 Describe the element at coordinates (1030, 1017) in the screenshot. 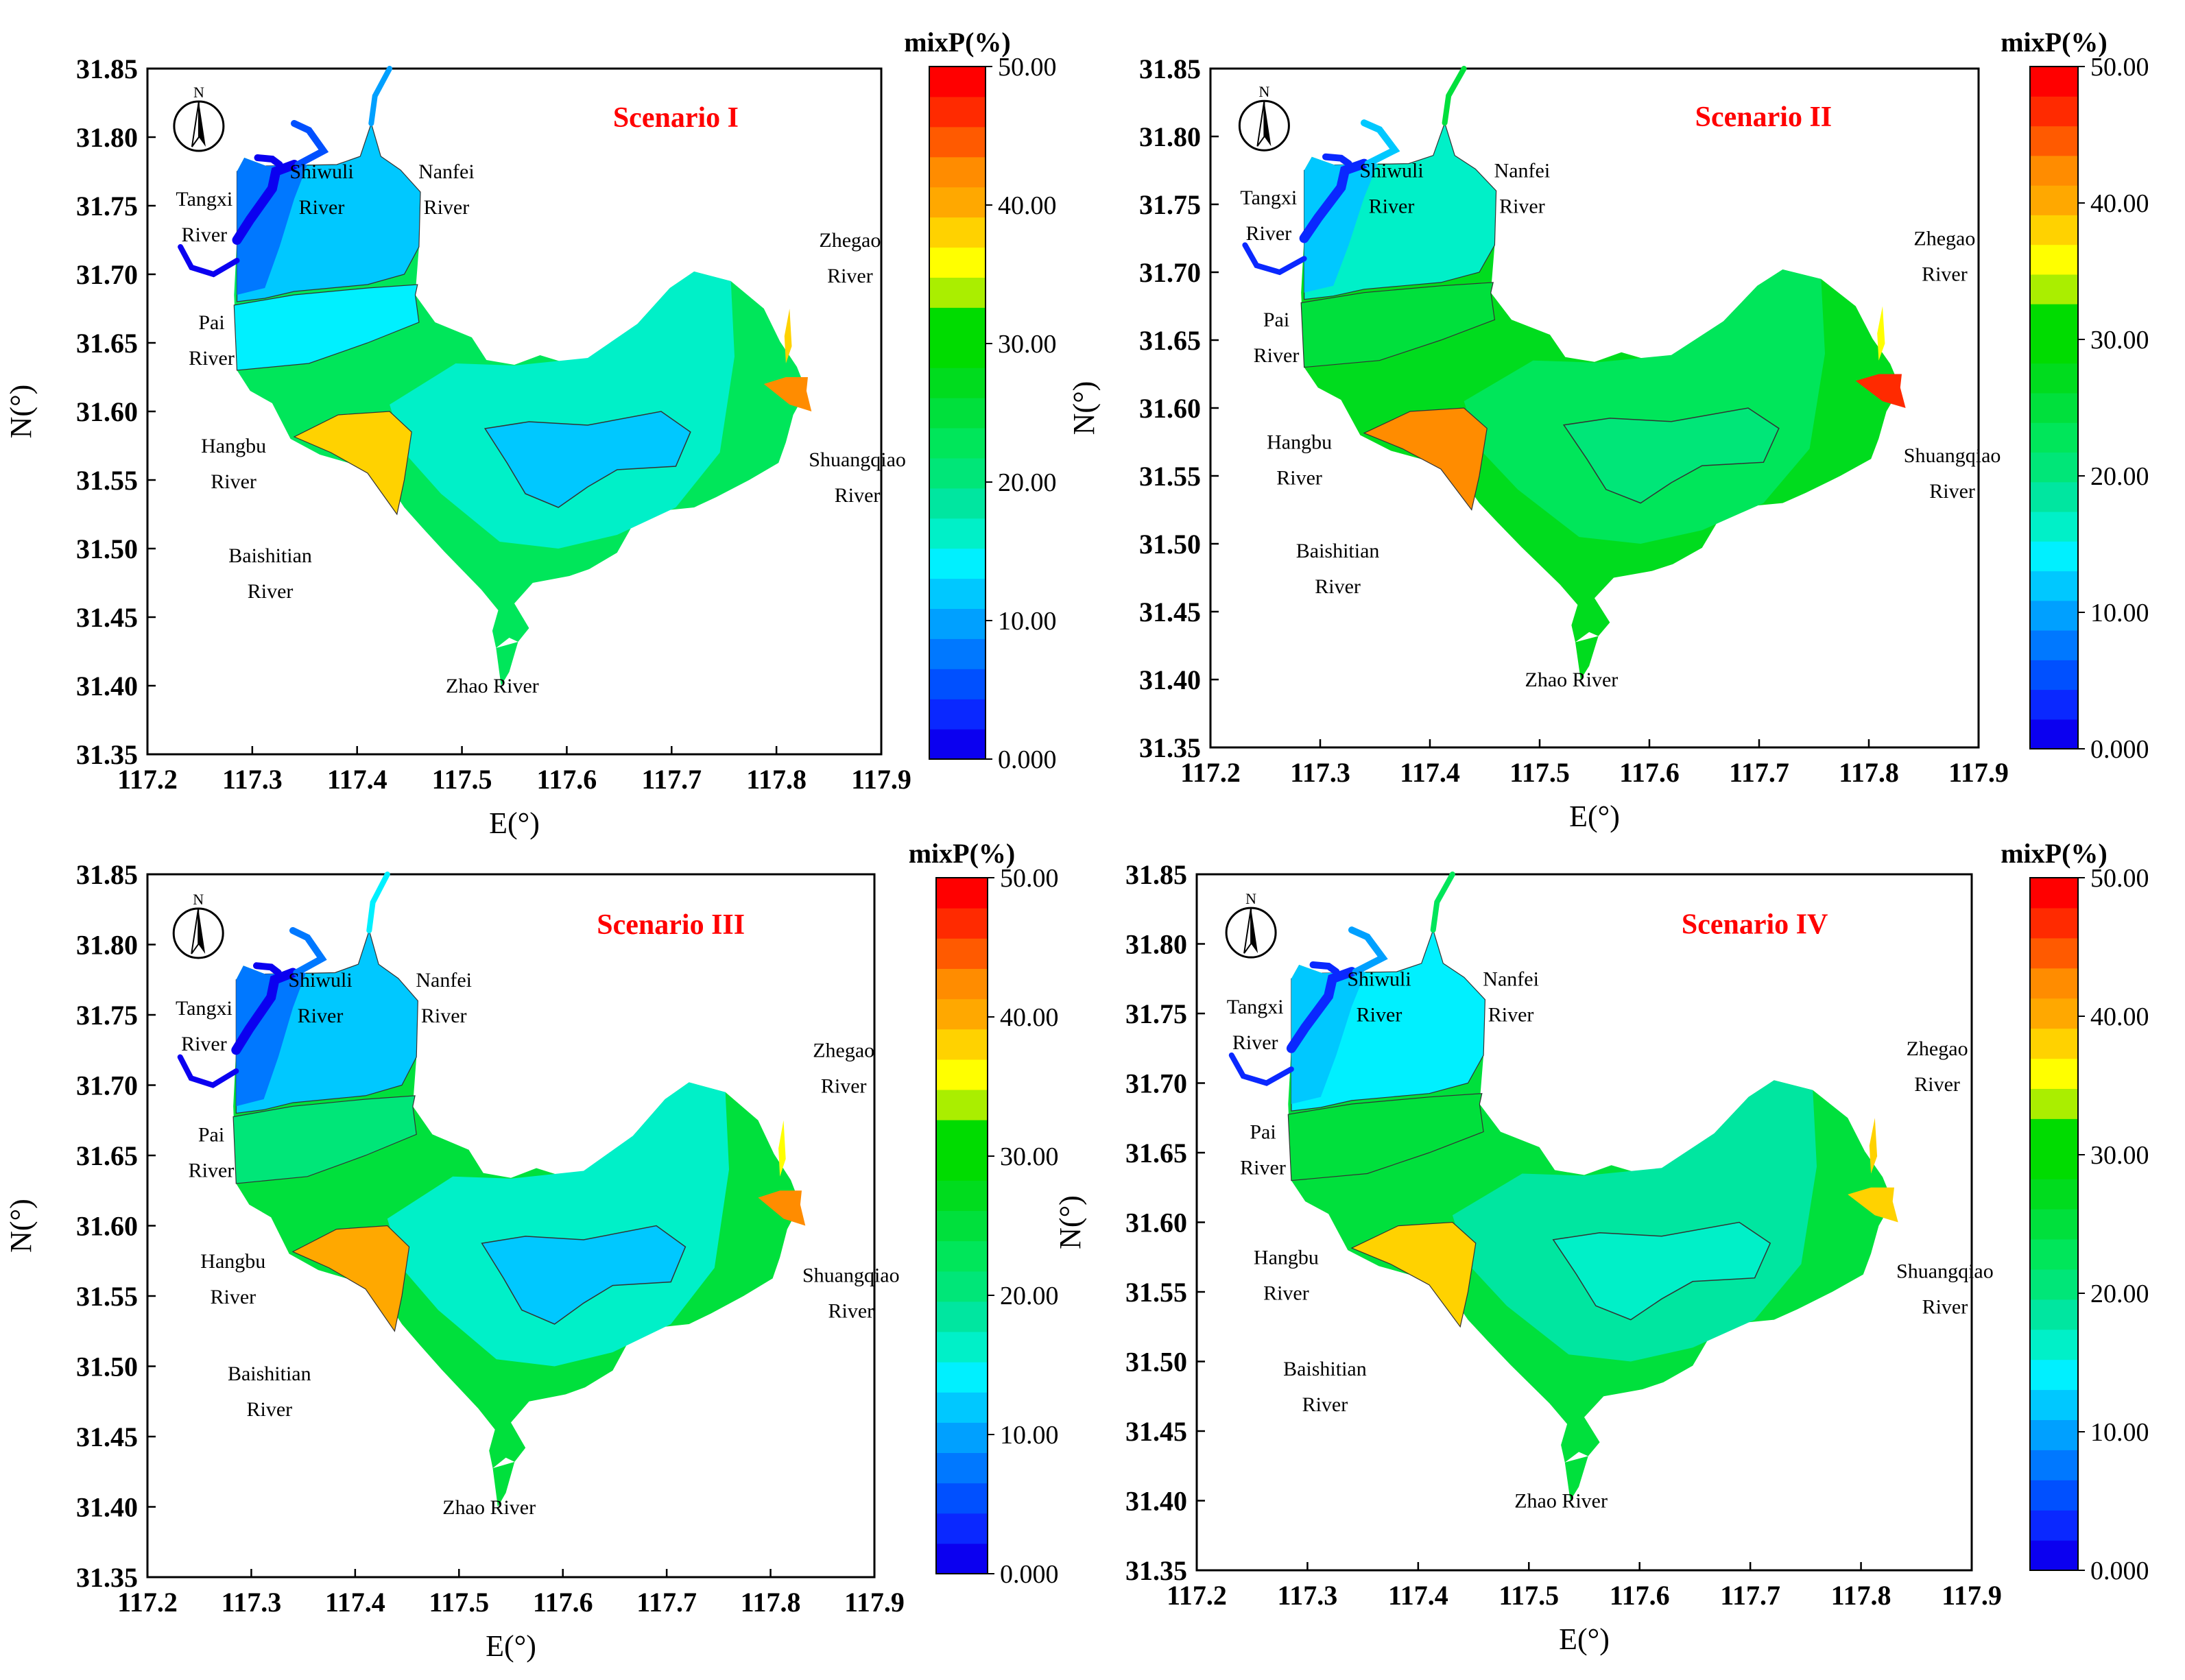

I see `colorbar-tick-label: 40.00` at that location.